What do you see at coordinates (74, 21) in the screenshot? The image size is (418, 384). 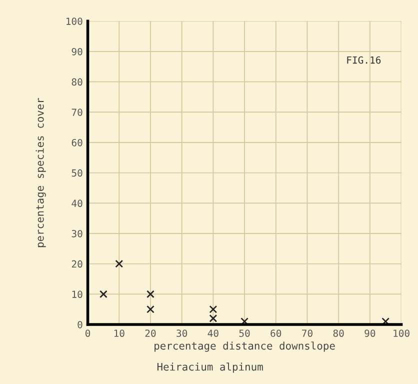 I see `y-tick-label: 100` at bounding box center [74, 21].